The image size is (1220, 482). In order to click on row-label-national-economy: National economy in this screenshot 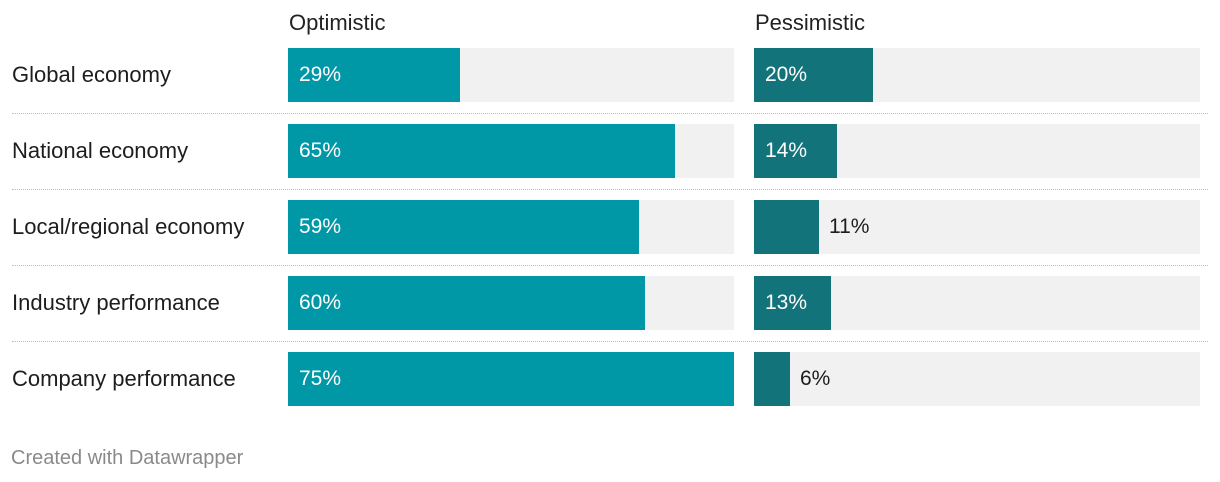, I will do `click(100, 150)`.